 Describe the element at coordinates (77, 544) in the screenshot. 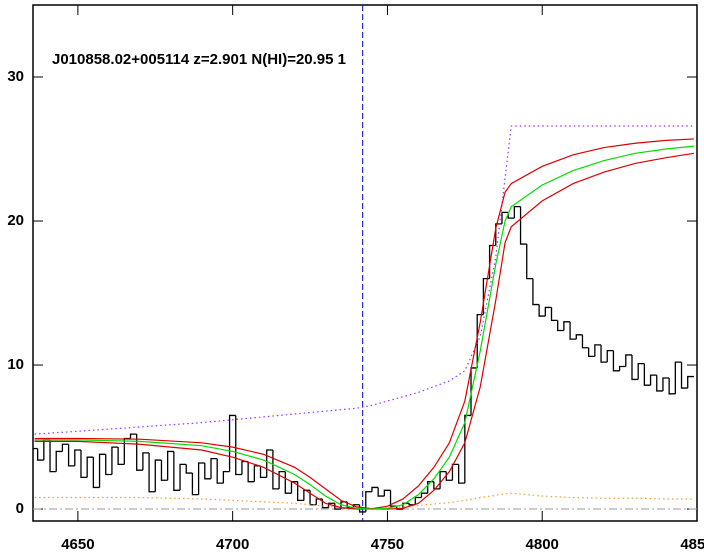

I see `x-tick-label: 4650` at that location.